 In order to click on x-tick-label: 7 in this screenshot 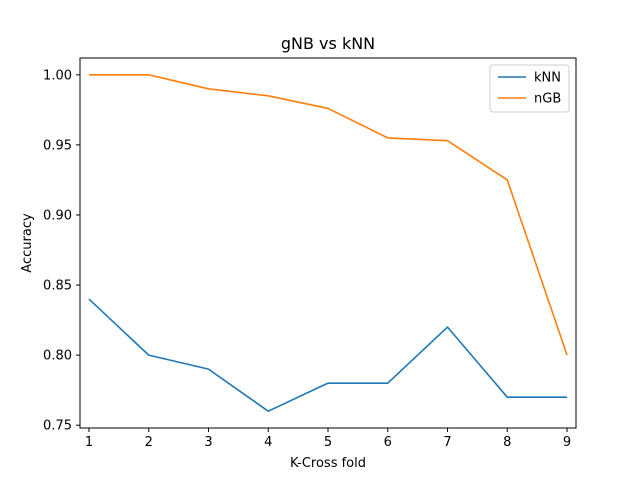, I will do `click(447, 442)`.